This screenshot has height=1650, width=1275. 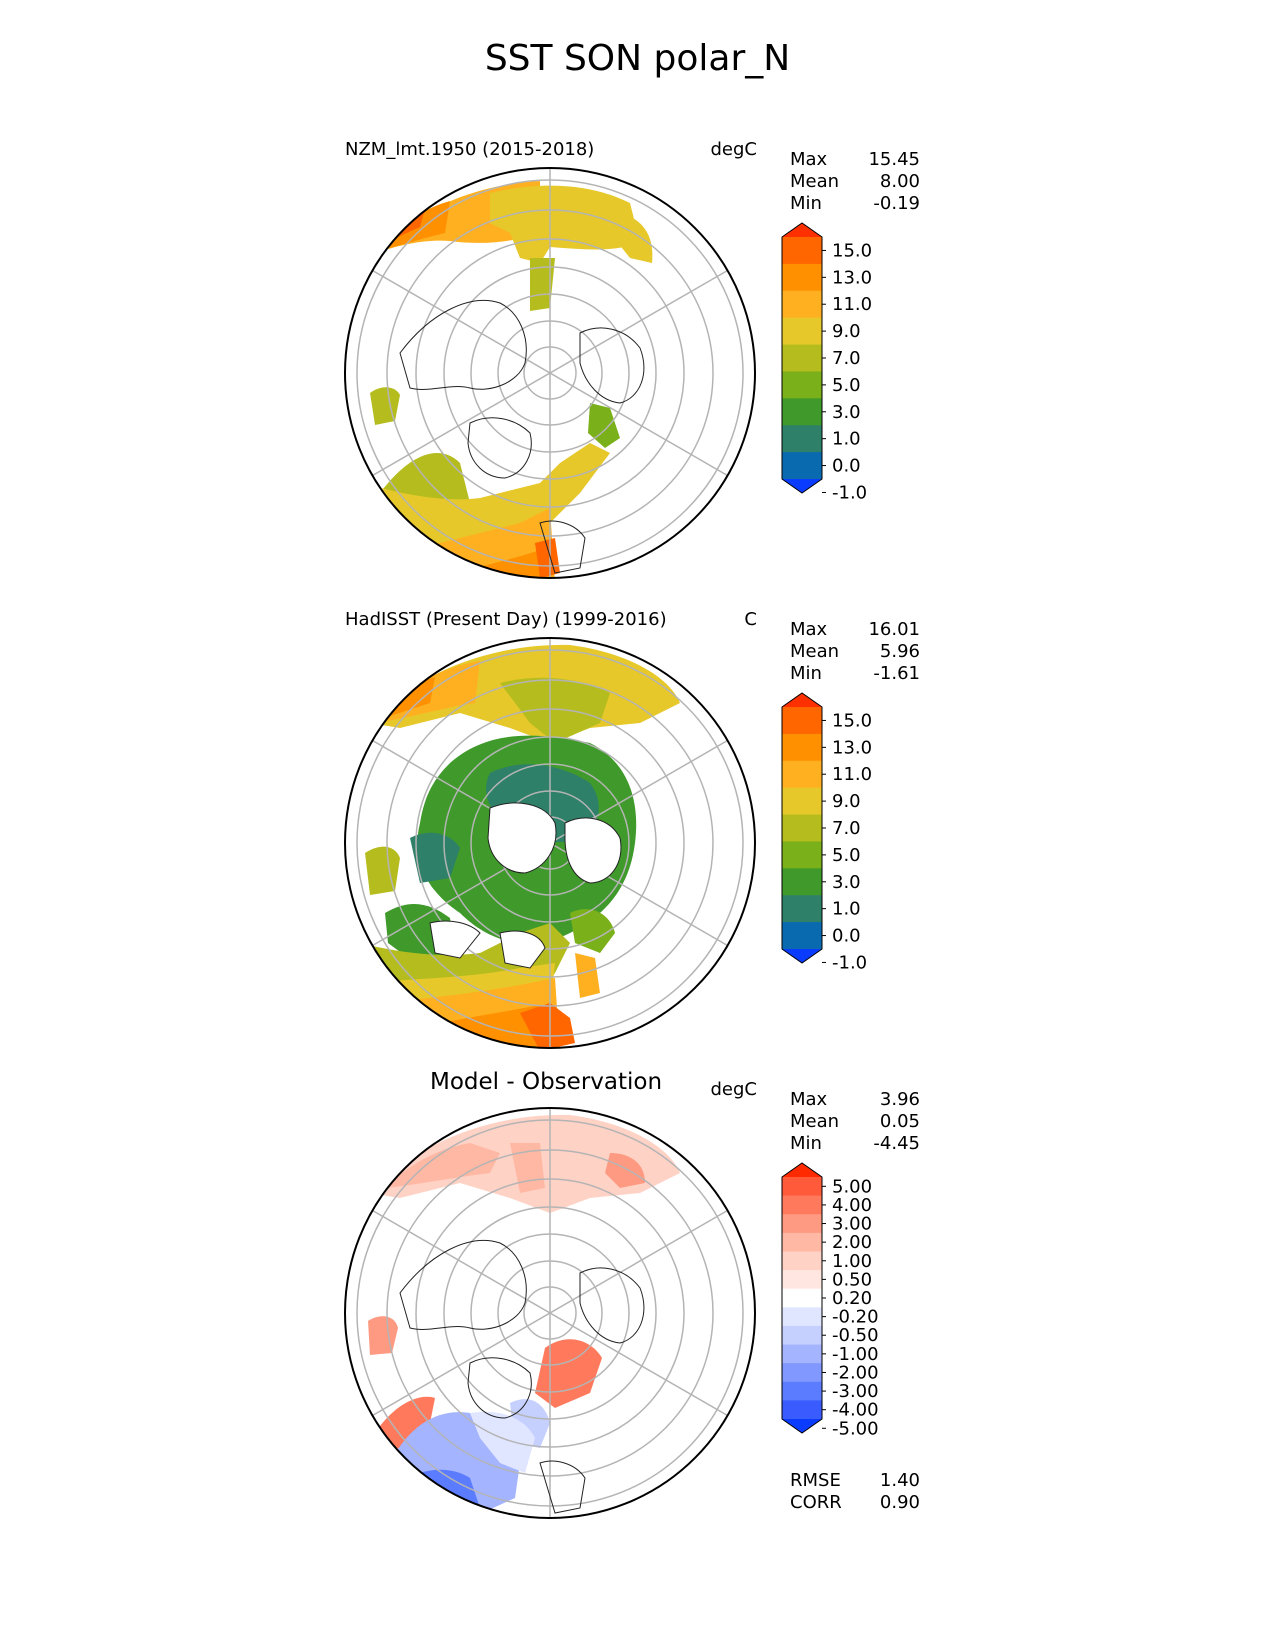 I want to click on colorbar: 15.0 13.0 11.0 9.0 7.0 5.0 3.0 1.0 0.0 -1.0, so click(x=826, y=362).